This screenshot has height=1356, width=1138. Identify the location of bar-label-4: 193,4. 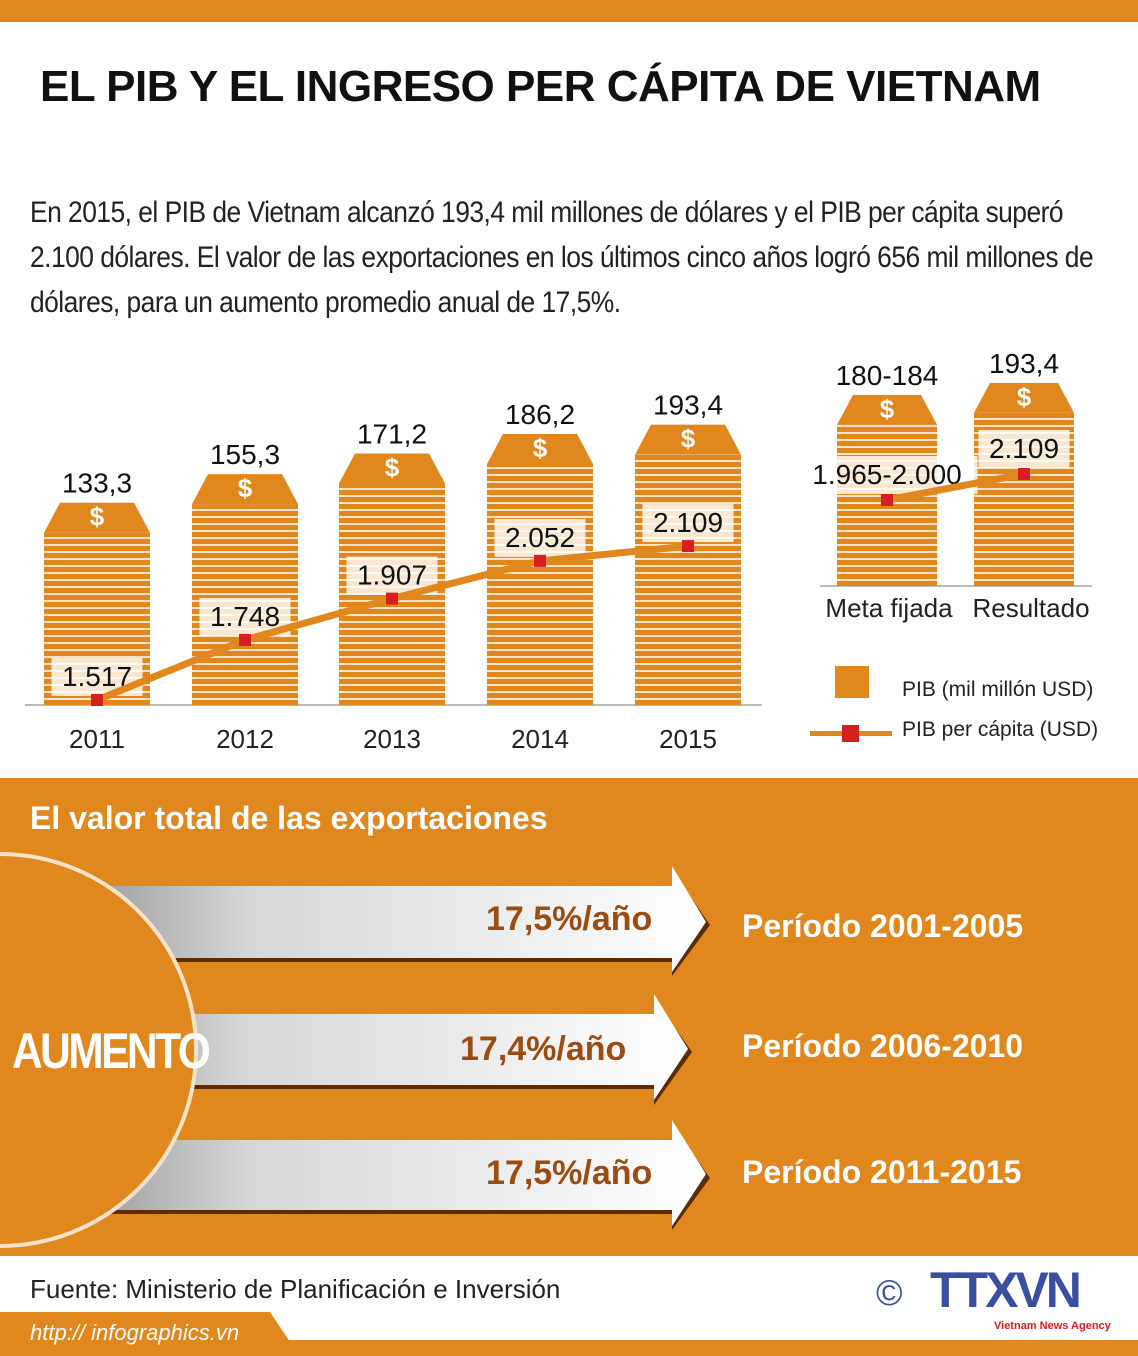
(688, 405).